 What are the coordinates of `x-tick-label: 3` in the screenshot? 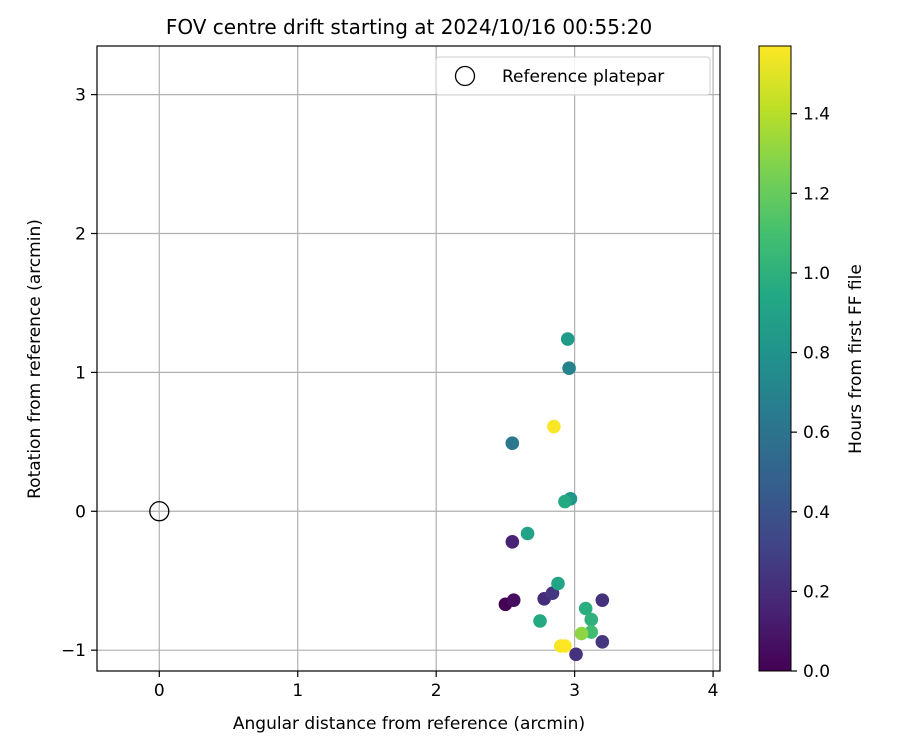 It's located at (574, 691).